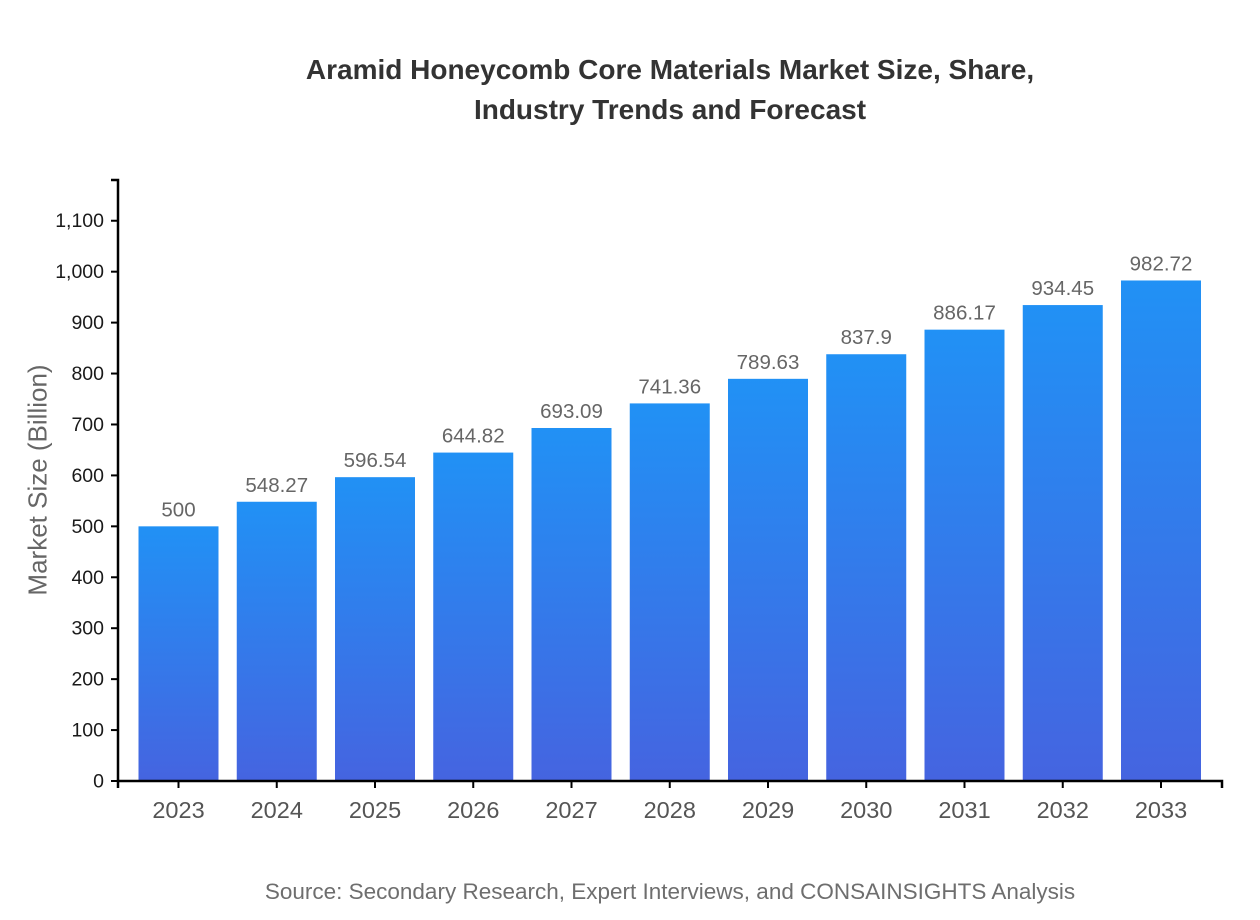 The image size is (1260, 920). Describe the element at coordinates (1161, 530) in the screenshot. I see `bar-2033` at that location.